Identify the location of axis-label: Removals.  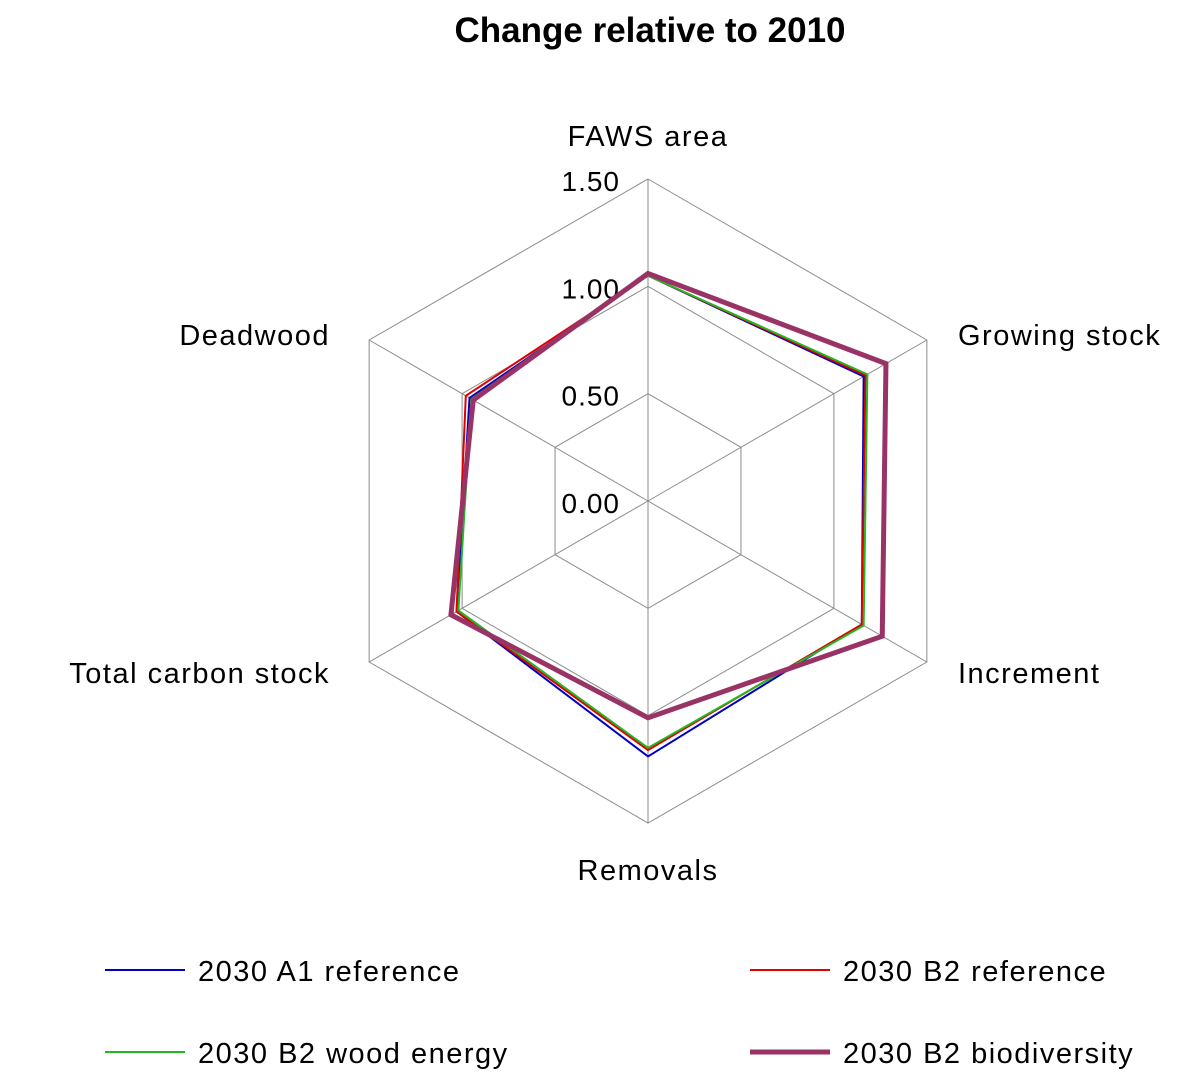
(648, 871).